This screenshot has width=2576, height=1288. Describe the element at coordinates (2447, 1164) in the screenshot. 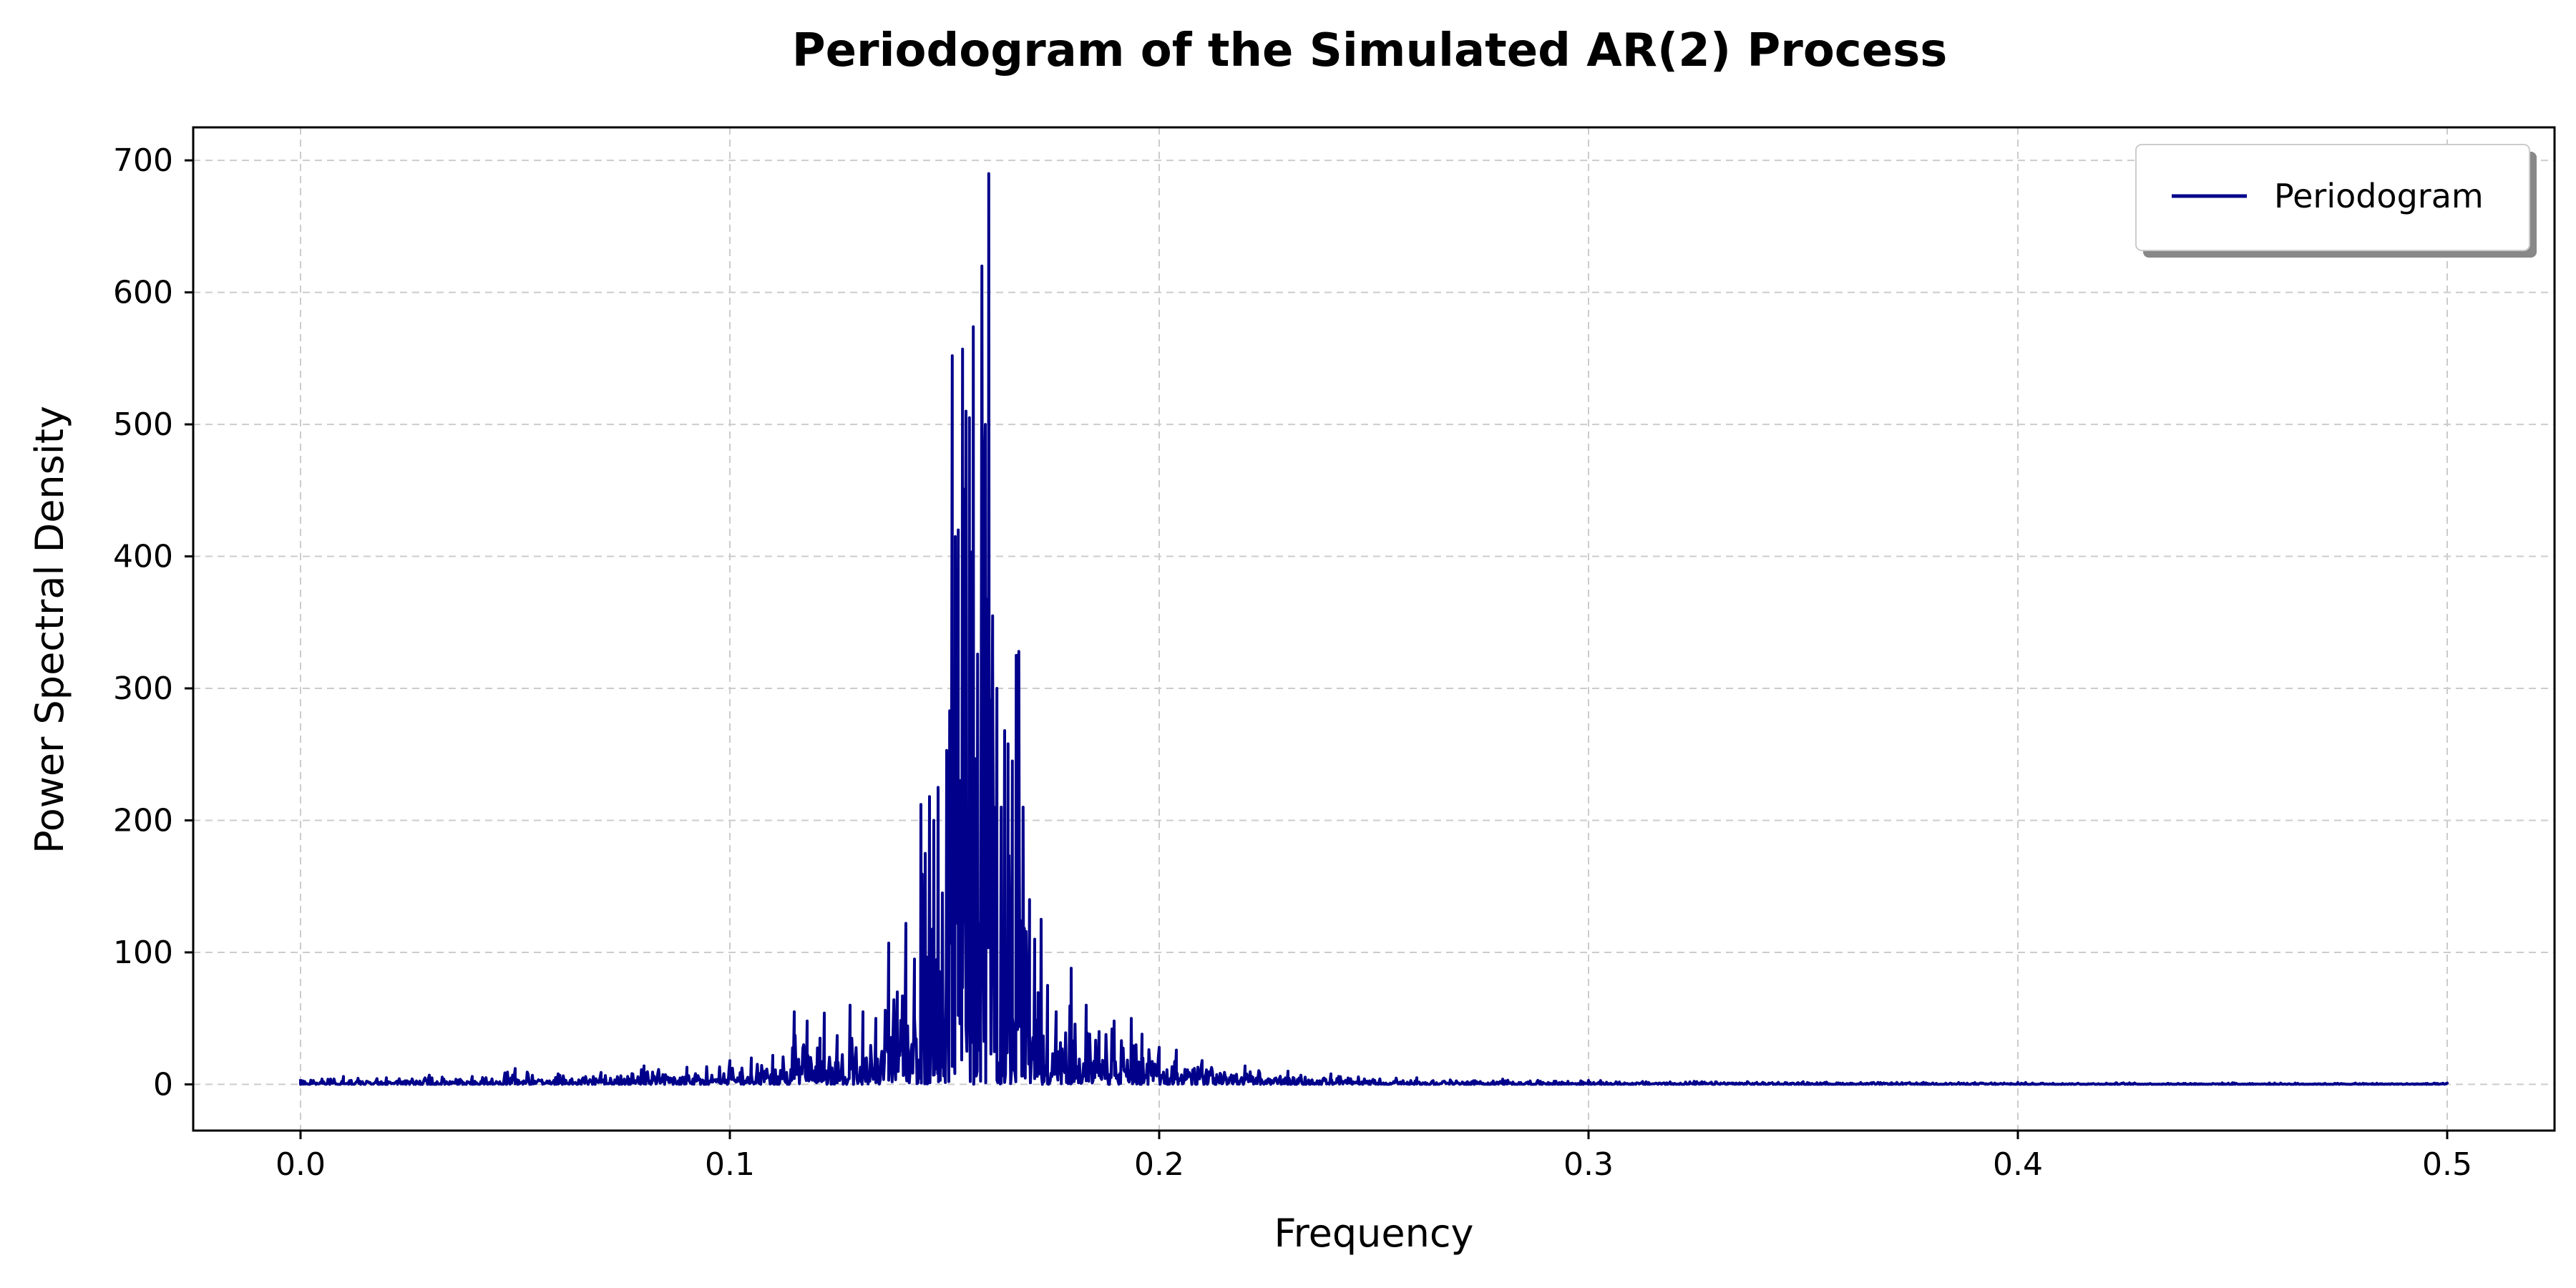

I see `x-tick-label: 0.5` at that location.